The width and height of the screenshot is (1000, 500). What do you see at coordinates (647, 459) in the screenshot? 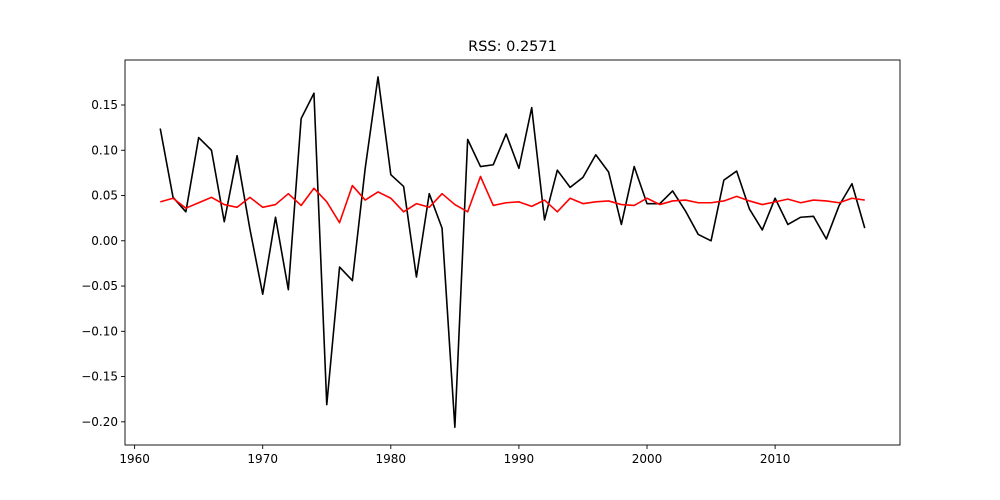
I see `x-tick-label: 2000` at bounding box center [647, 459].